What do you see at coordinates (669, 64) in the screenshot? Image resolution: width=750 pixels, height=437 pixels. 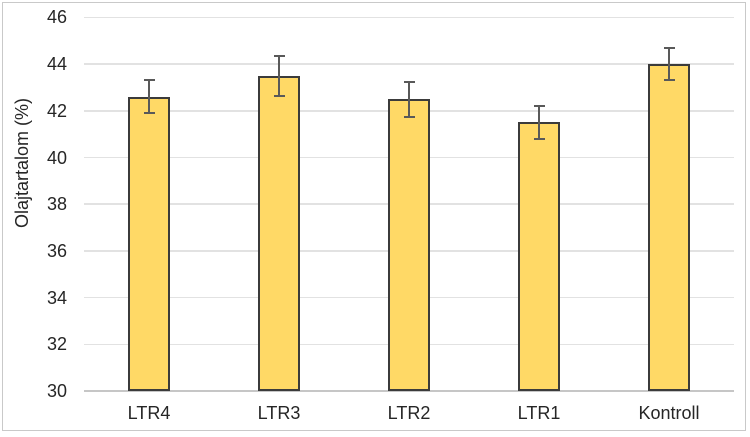 I see `error-bar-kontroll` at bounding box center [669, 64].